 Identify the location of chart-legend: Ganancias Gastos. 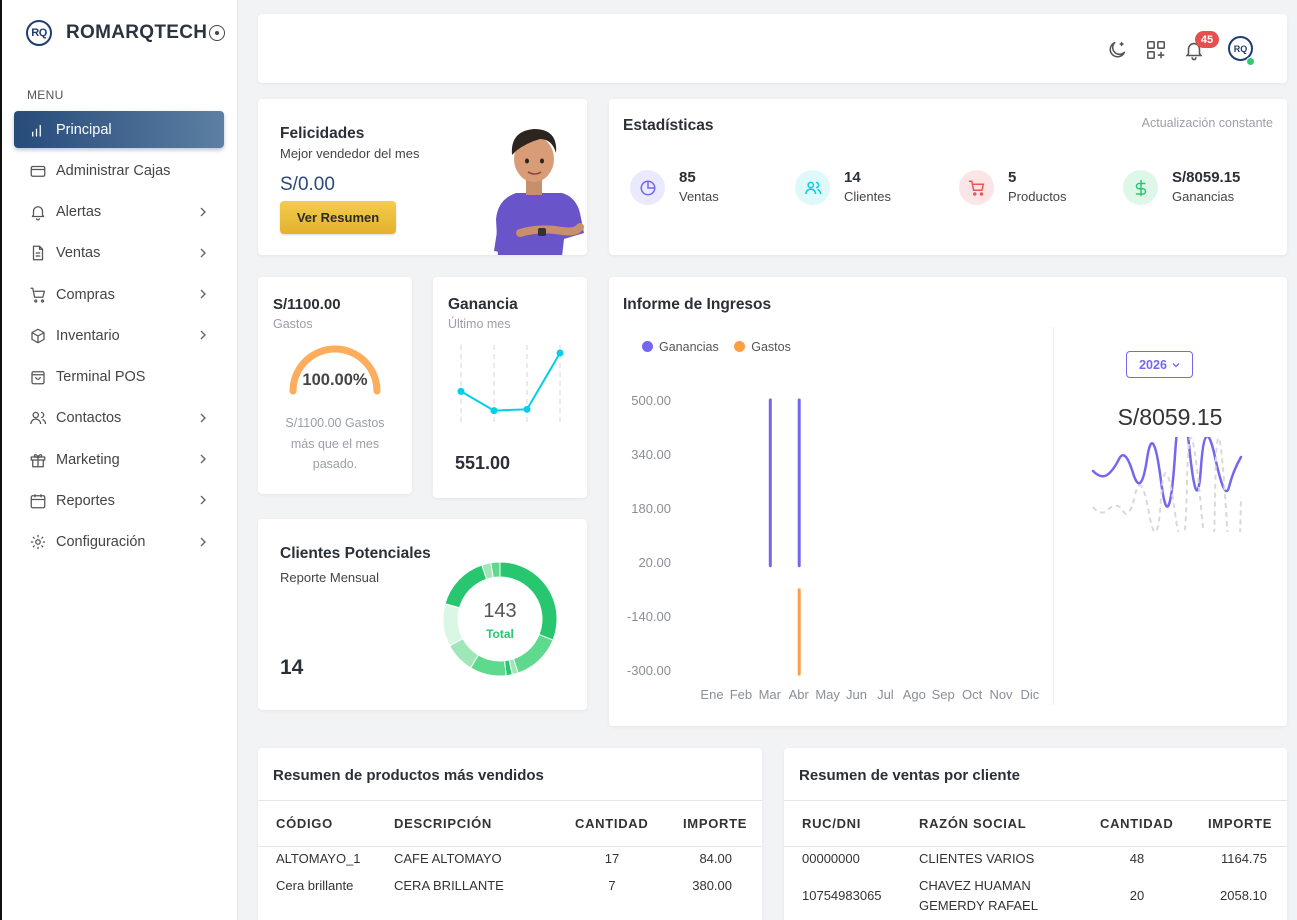
(716, 347).